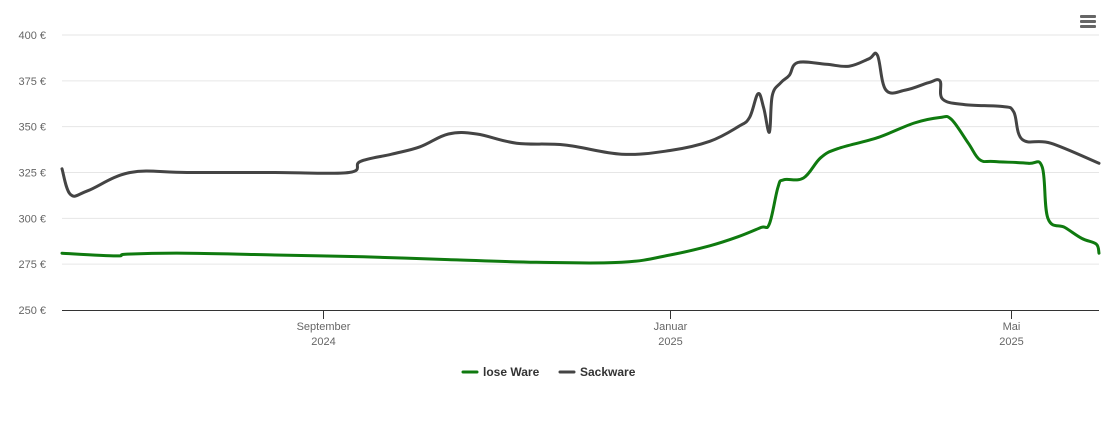 This screenshot has height=422, width=1110. Describe the element at coordinates (671, 327) in the screenshot. I see `x-tick-month-label: Januar` at that location.